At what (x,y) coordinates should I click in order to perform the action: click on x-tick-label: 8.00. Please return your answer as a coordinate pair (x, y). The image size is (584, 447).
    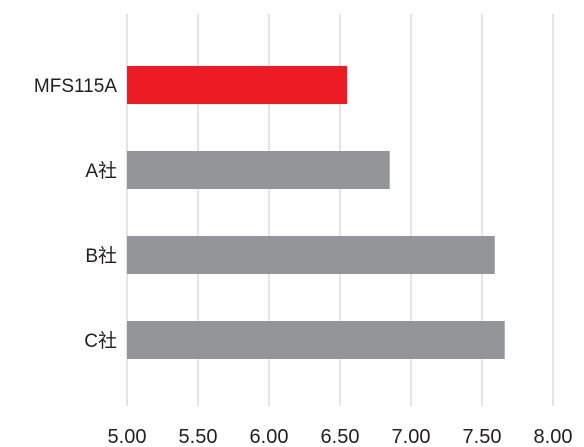
    Looking at the image, I should click on (553, 436).